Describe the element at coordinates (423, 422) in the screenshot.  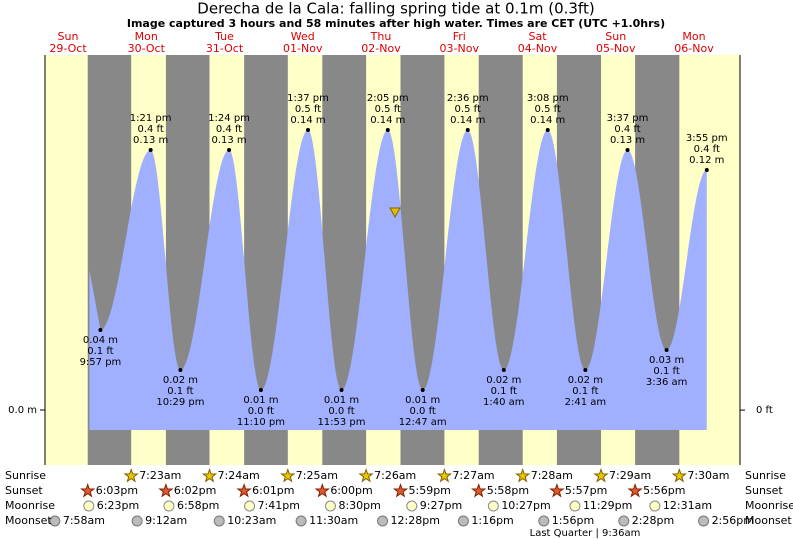
I see `tide-time: 12:47 am` at that location.